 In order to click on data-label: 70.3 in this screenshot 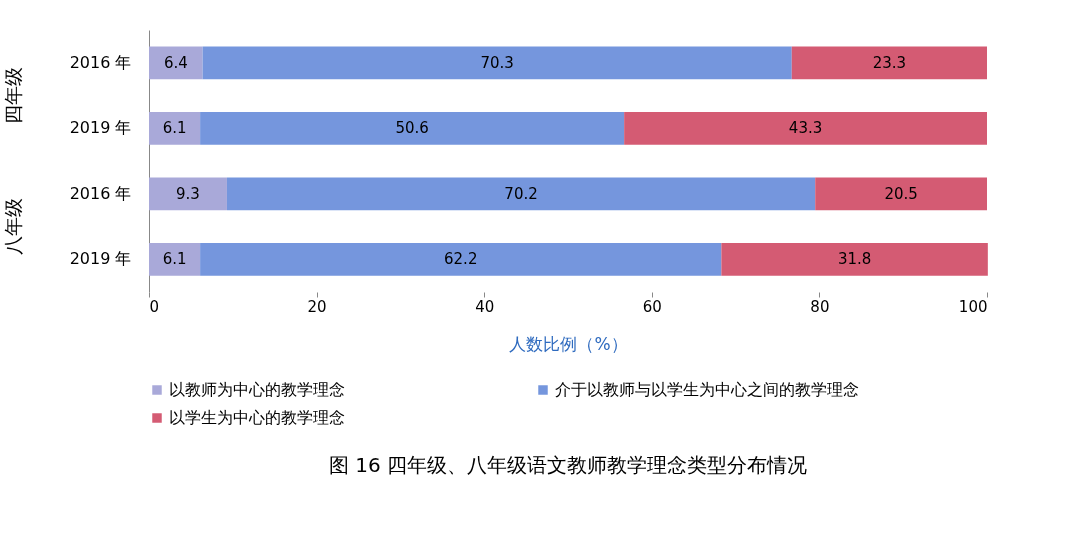, I will do `click(497, 62)`.